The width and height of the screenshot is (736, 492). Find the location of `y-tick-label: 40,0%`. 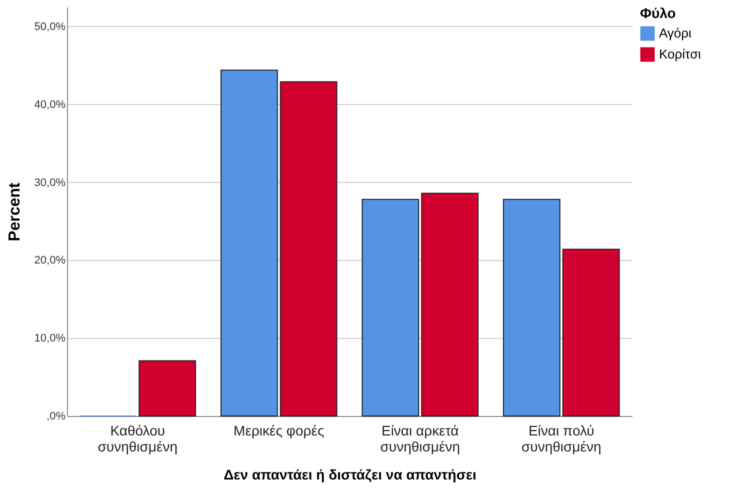

y-tick-label: 40,0% is located at coordinates (50, 104).